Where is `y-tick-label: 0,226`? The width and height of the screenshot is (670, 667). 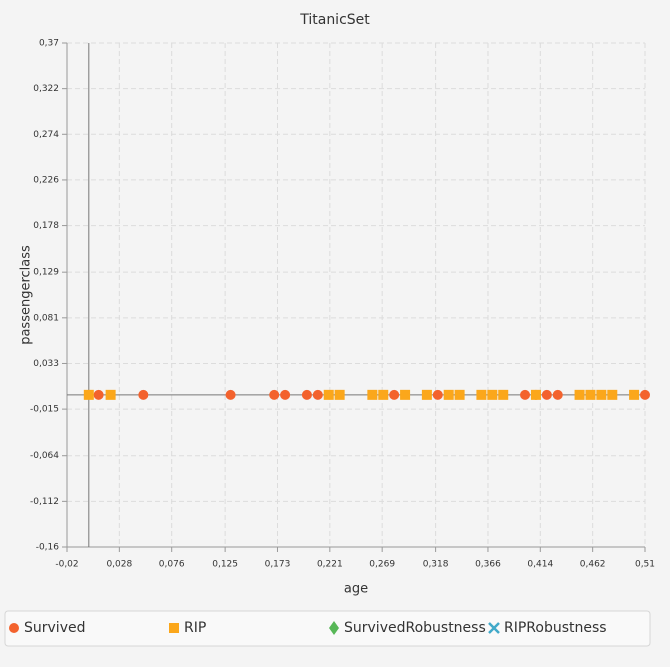 y-tick-label: 0,226 is located at coordinates (46, 180).